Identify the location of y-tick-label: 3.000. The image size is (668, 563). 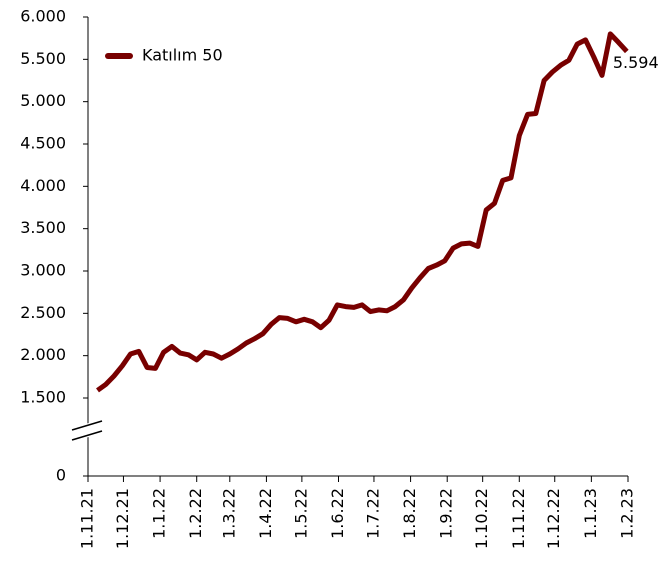
(43, 270).